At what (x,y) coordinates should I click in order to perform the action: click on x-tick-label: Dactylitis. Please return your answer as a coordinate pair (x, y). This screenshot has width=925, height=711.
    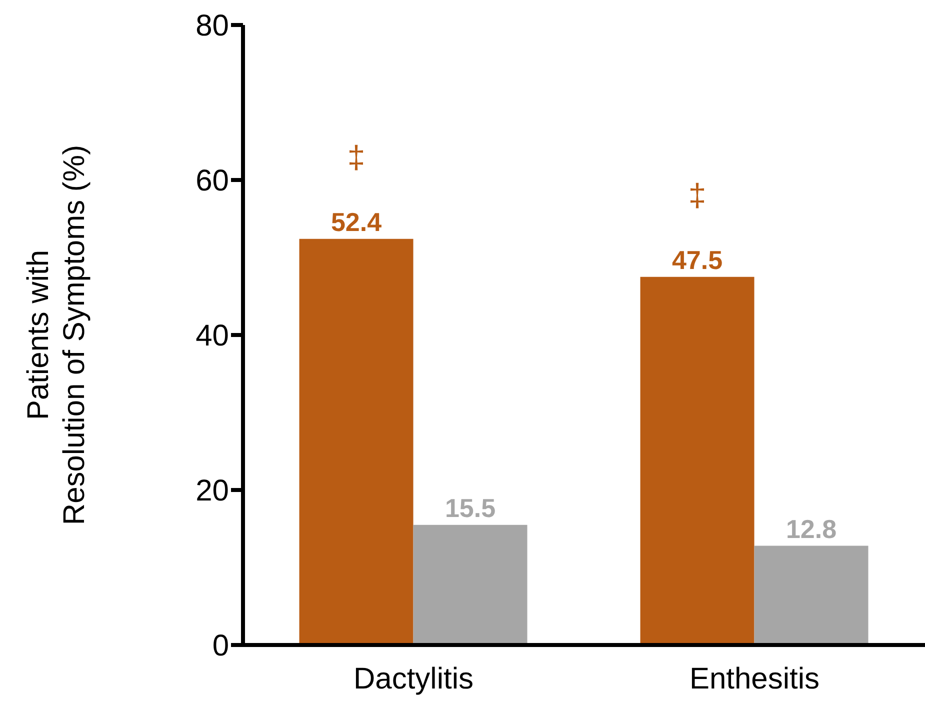
    Looking at the image, I should click on (413, 679).